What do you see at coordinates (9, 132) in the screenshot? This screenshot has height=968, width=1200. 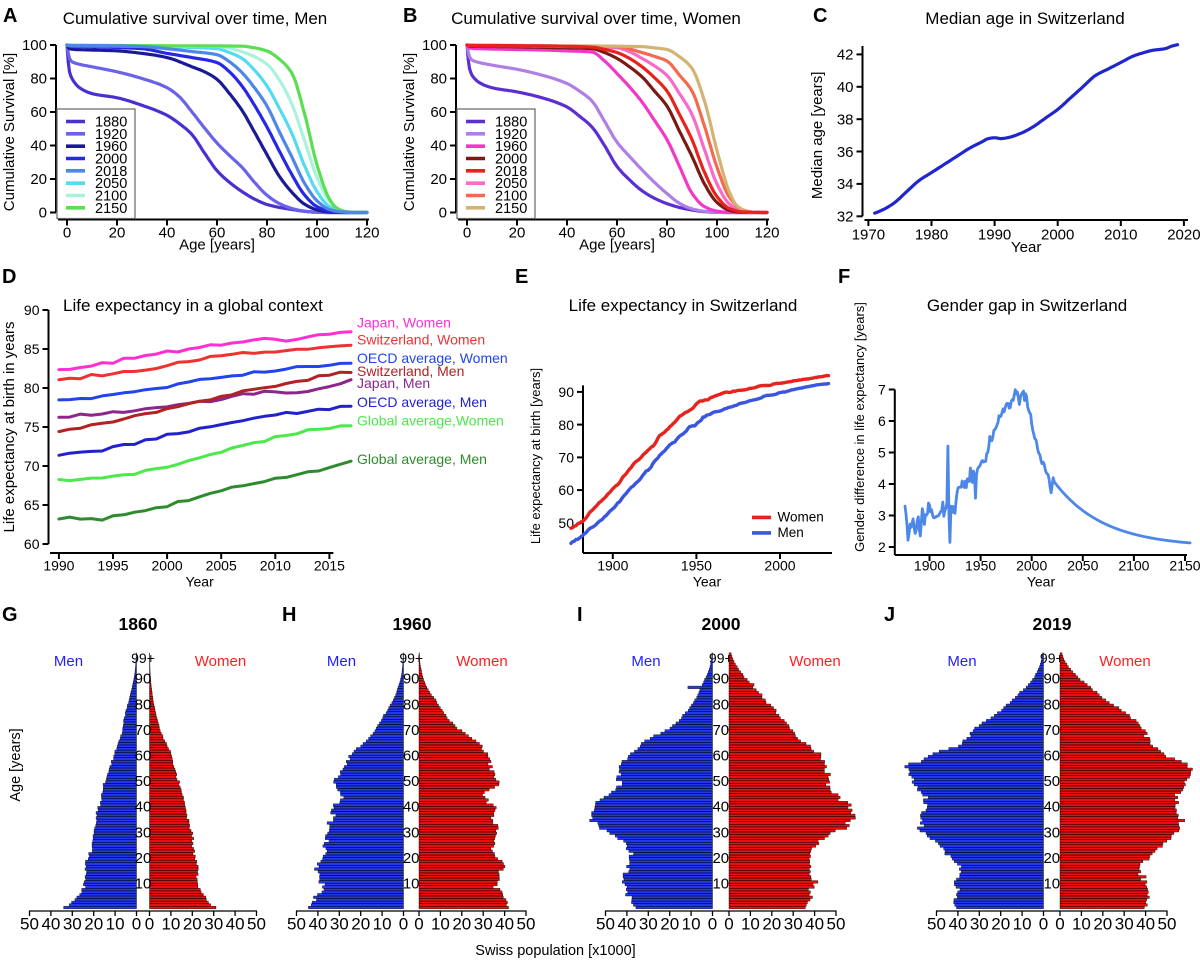 I see `svg-text: Cumulative Survival [%]` at bounding box center [9, 132].